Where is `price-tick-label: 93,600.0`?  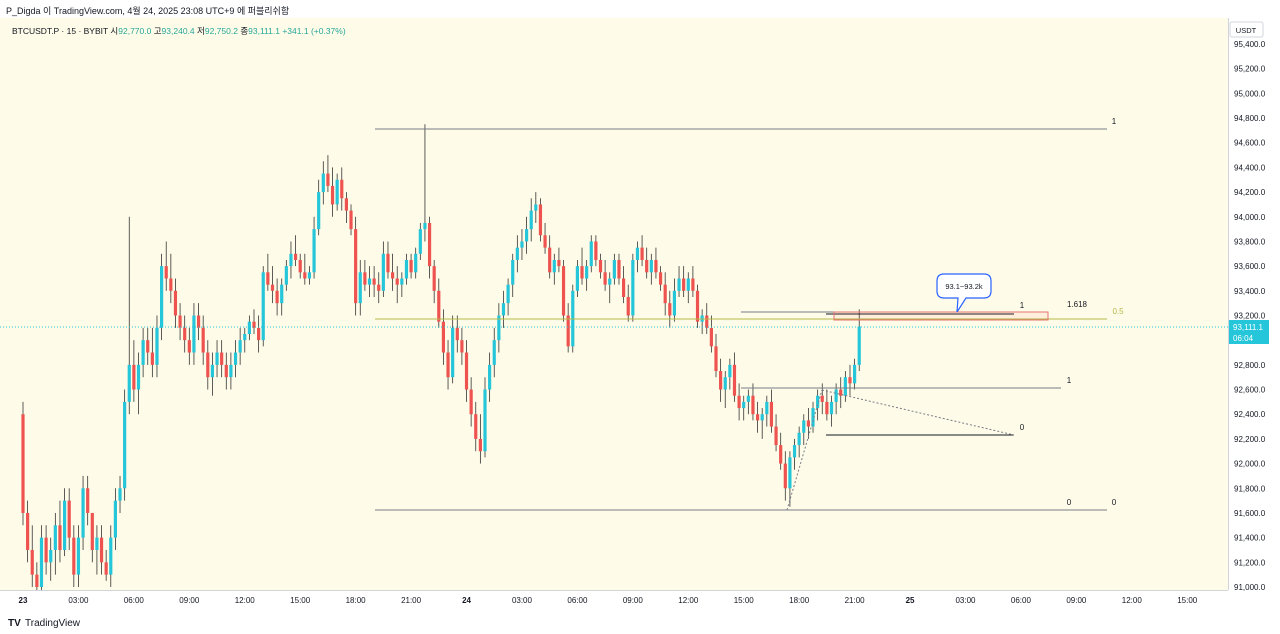
price-tick-label: 93,600.0 is located at coordinates (1250, 266).